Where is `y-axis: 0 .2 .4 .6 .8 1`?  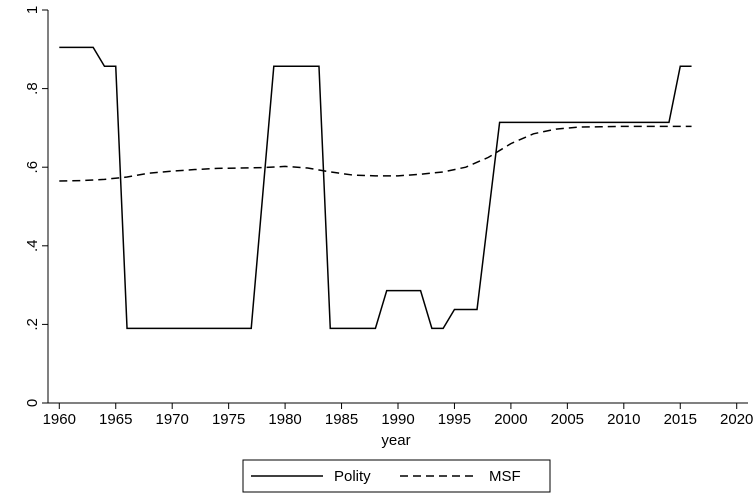 y-axis: 0 .2 .4 .6 .8 1 is located at coordinates (36, 206).